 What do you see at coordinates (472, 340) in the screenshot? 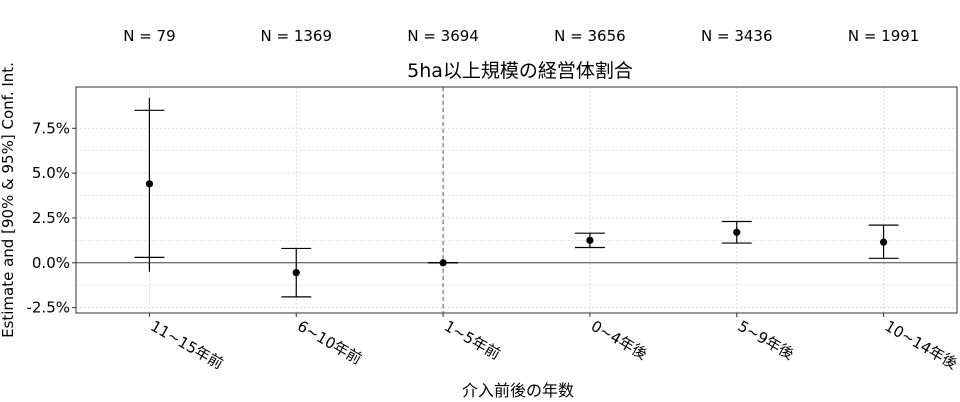
I see `x-tick-label: 1~5年前` at bounding box center [472, 340].